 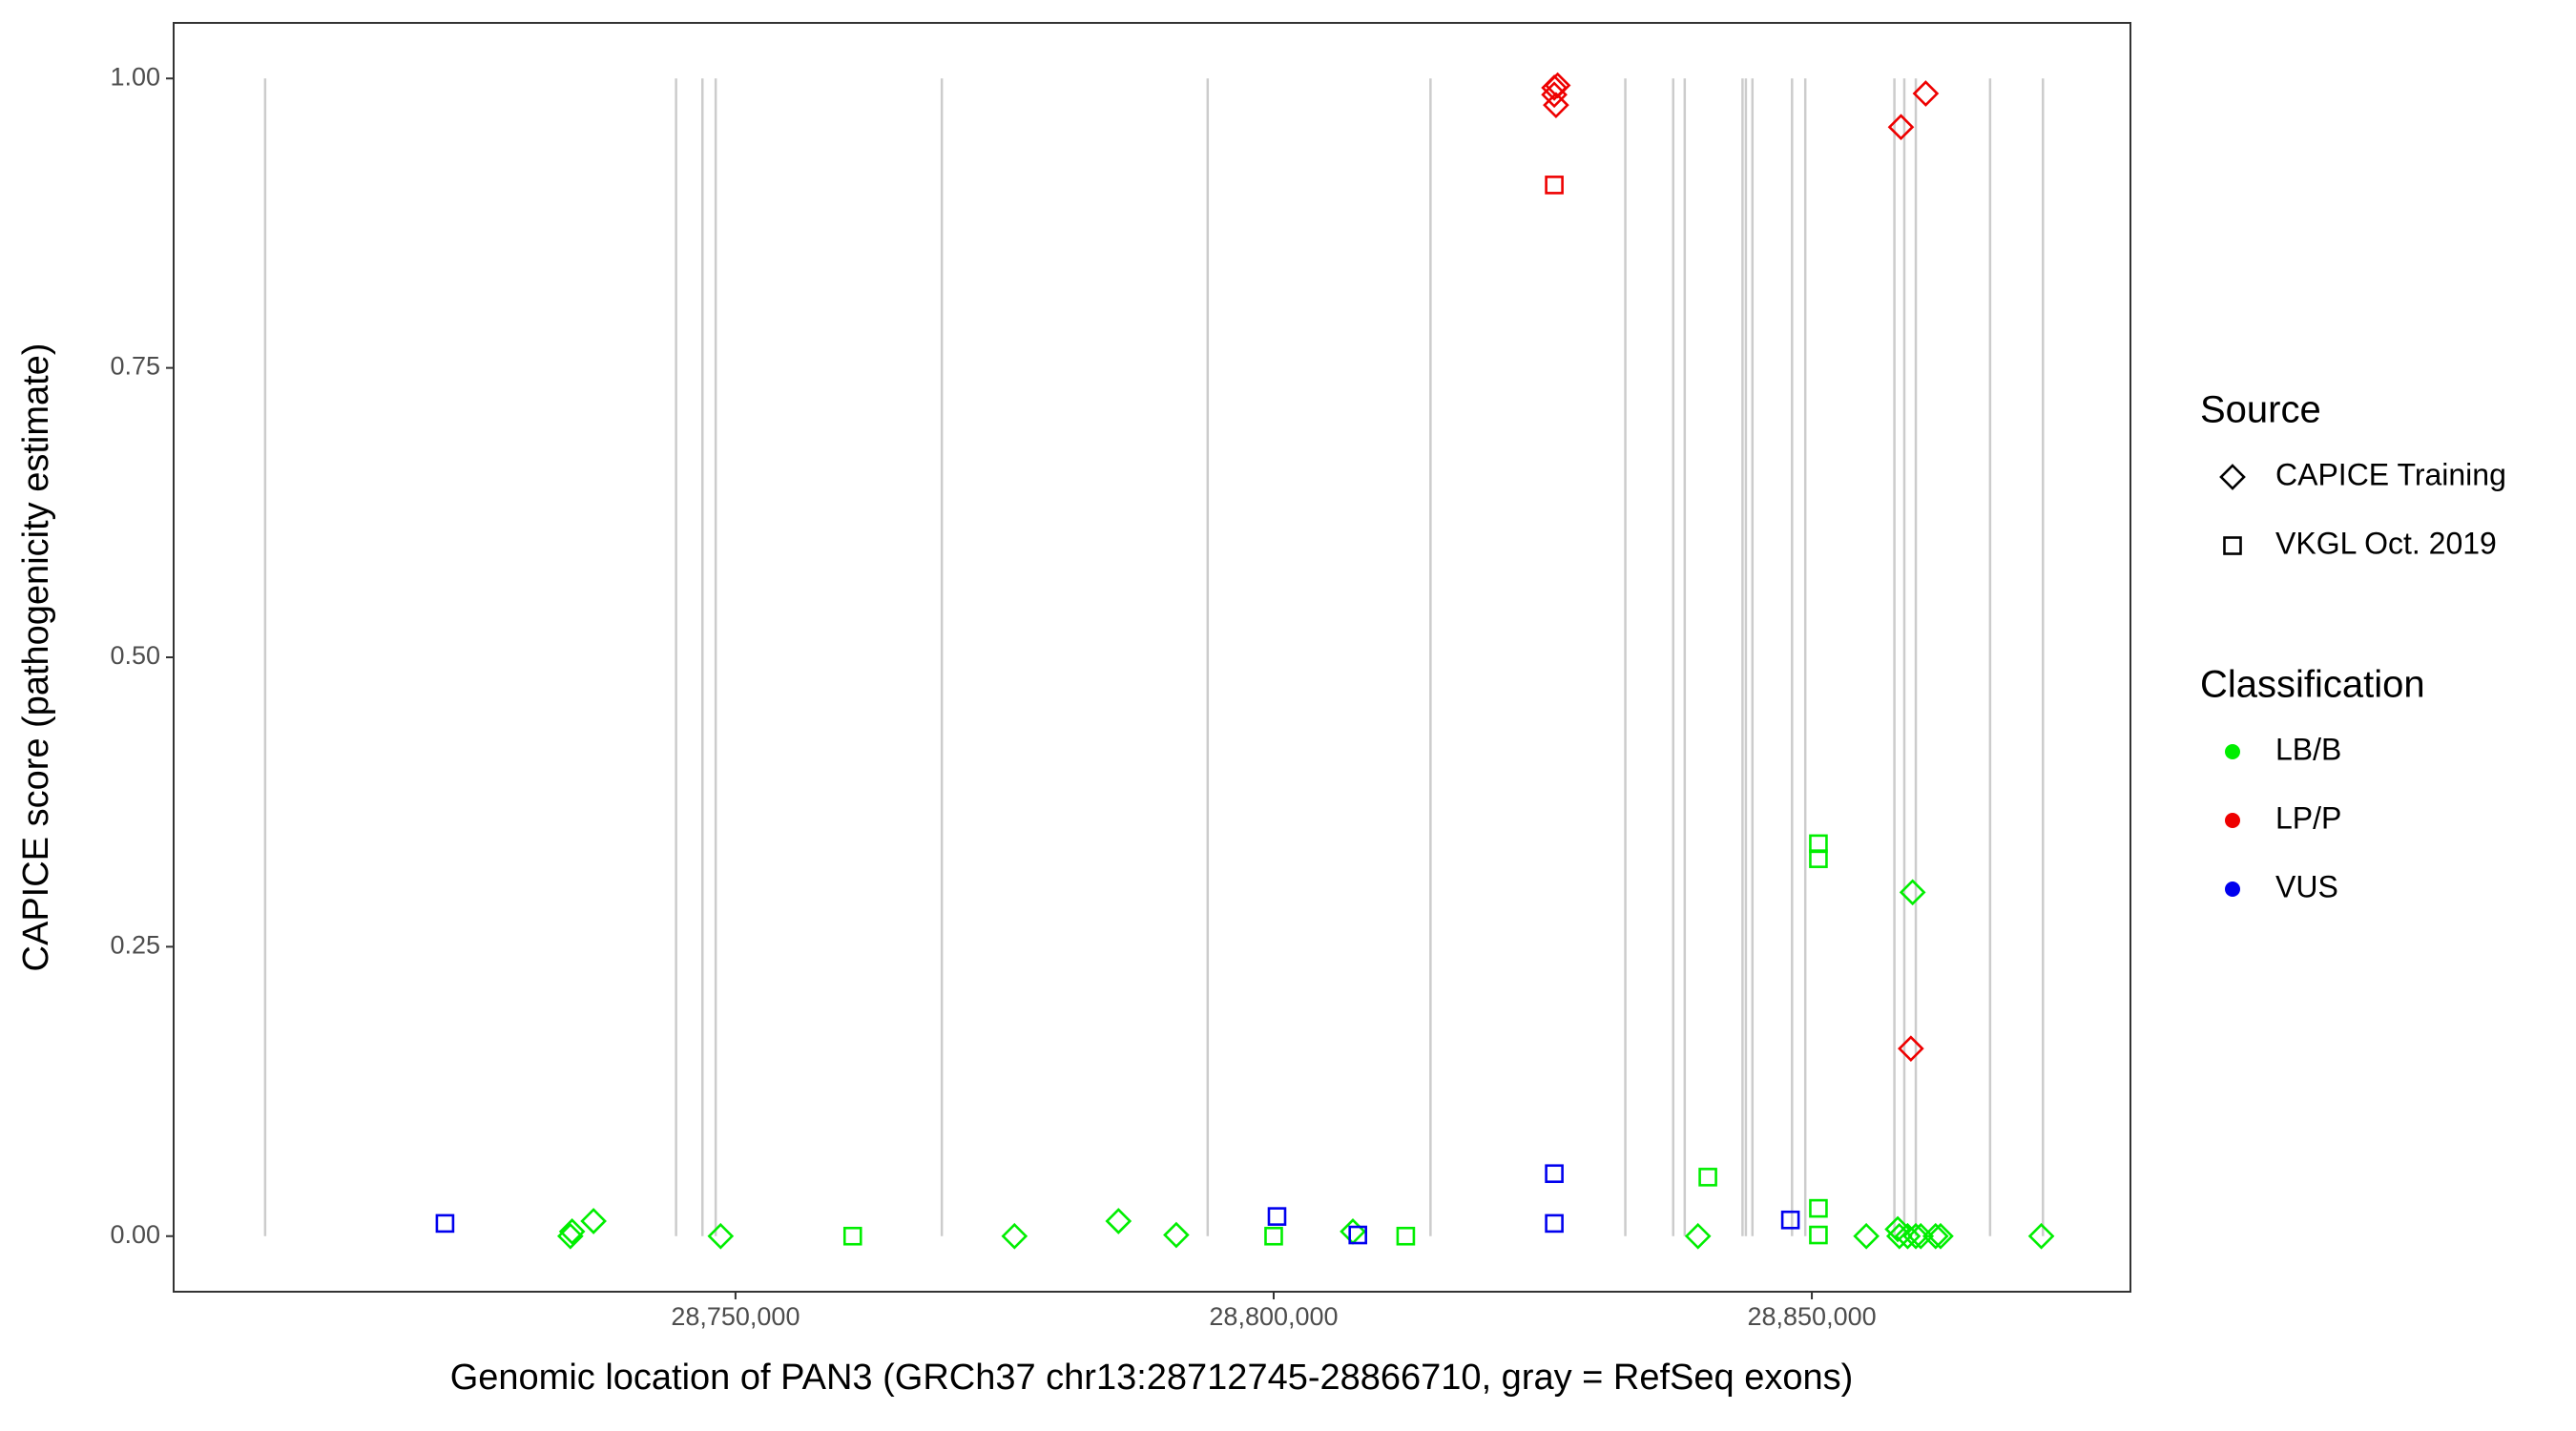 I want to click on y-tick-label: 0.75, so click(x=135, y=366).